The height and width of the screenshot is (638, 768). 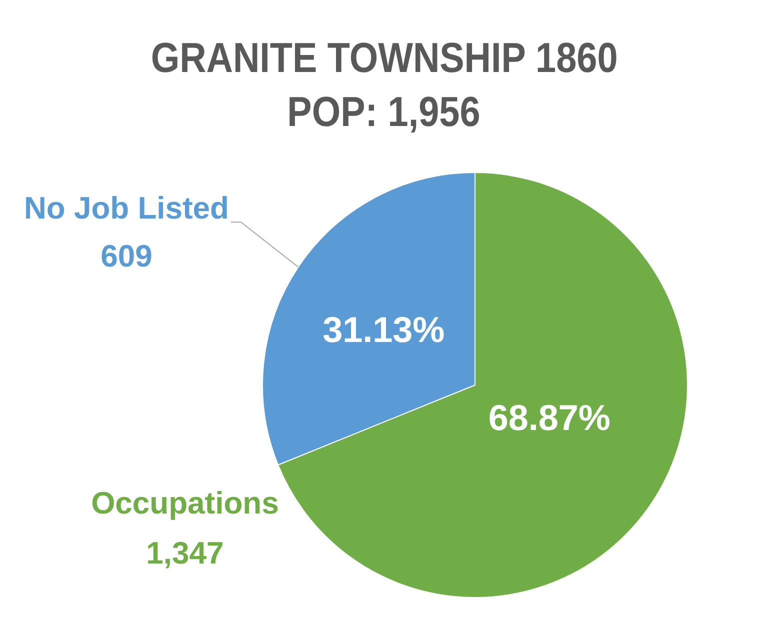 What do you see at coordinates (185, 553) in the screenshot?
I see `data-label: 1,347` at bounding box center [185, 553].